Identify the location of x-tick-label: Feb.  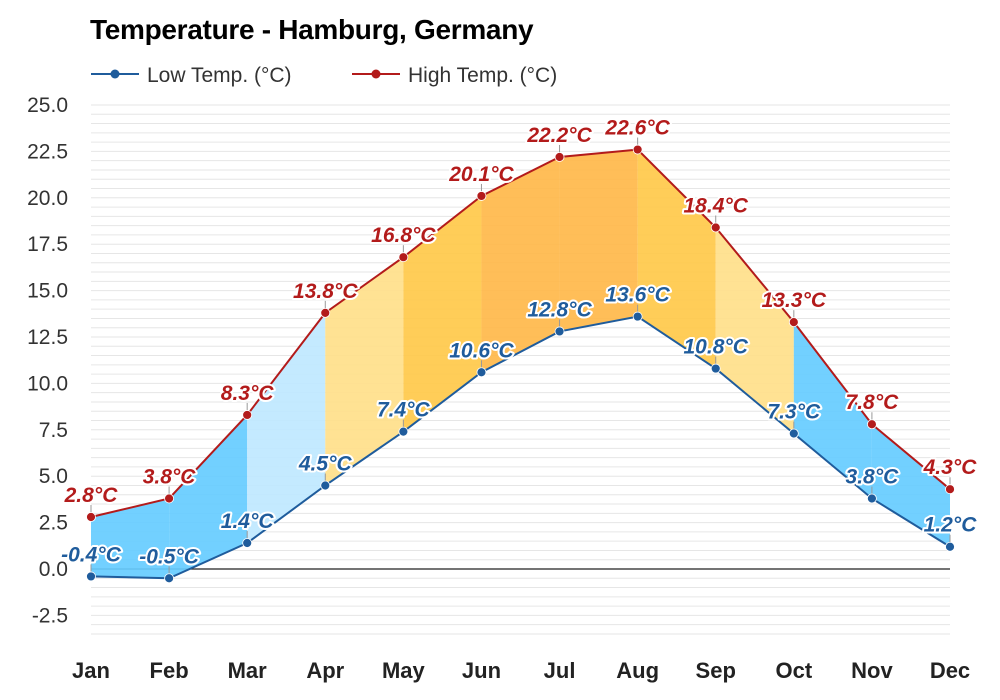
(169, 670).